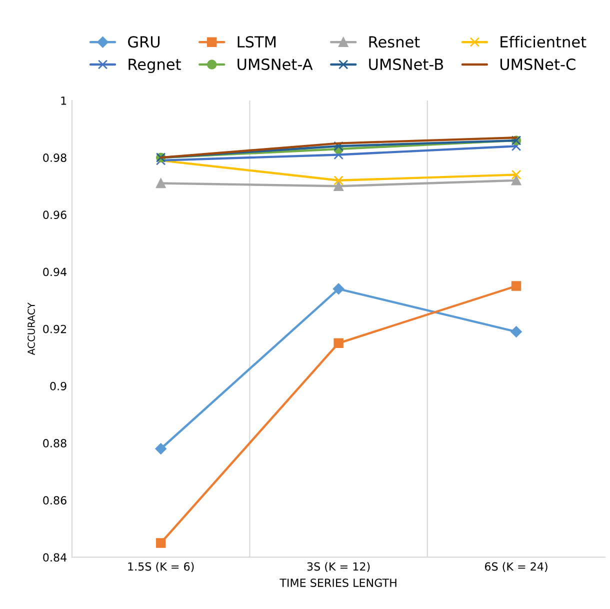 Image resolution: width=610 pixels, height=609 pixels. Describe the element at coordinates (538, 64) in the screenshot. I see `legend-label: UMSNet-C` at that location.